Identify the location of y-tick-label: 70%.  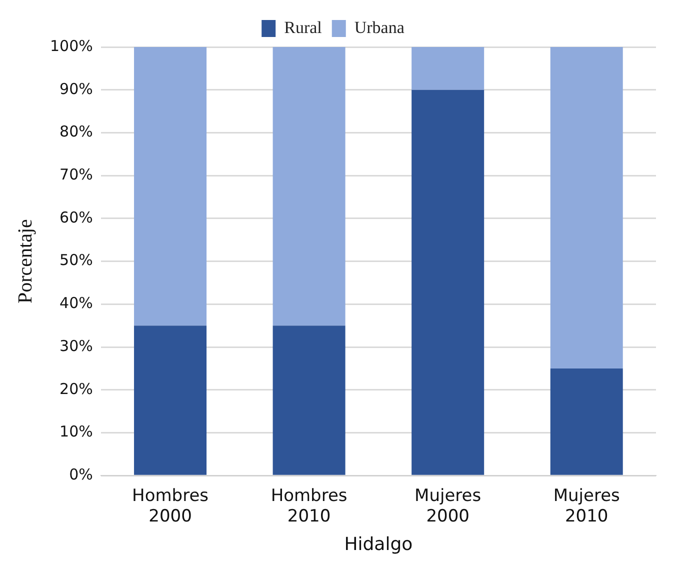
(76, 174).